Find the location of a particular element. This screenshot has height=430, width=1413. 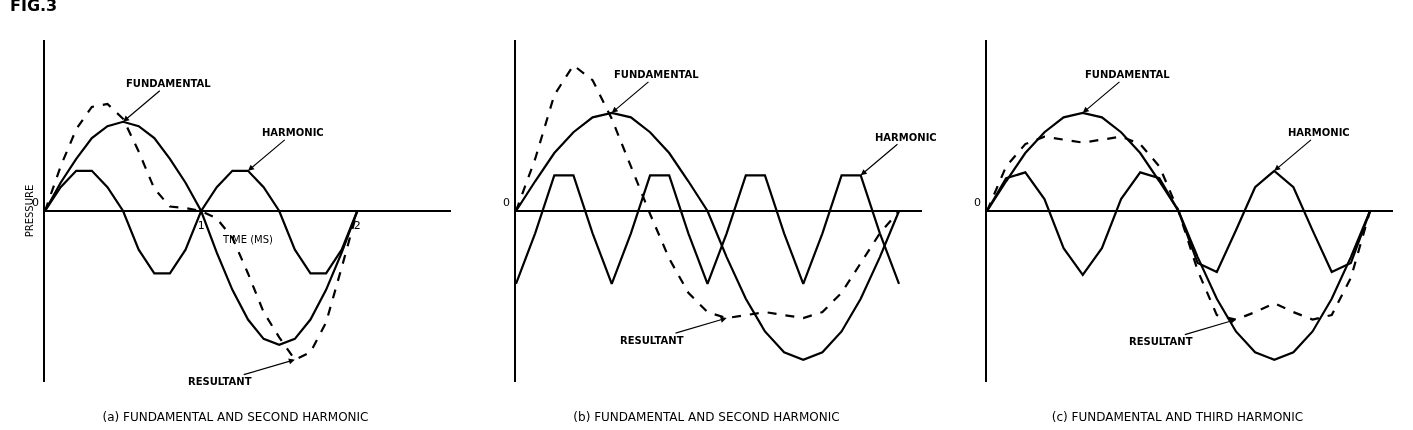

text: (c) FUNDAMENTAL AND THIRD HARMONIC is located at coordinates (1177, 417).